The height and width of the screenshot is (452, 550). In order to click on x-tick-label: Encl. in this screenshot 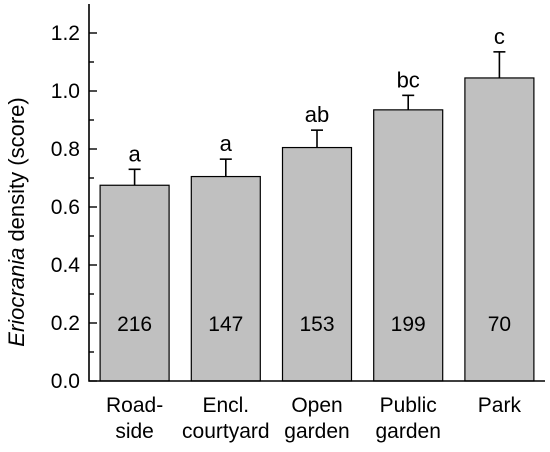, I will do `click(225, 405)`.